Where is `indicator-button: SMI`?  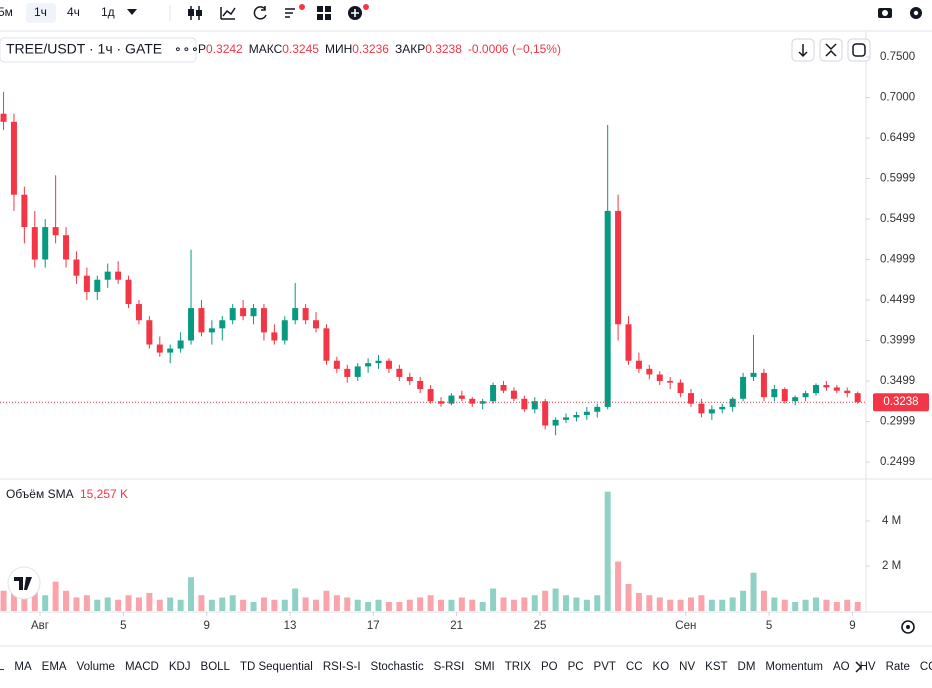
indicator-button: SMI is located at coordinates (484, 667).